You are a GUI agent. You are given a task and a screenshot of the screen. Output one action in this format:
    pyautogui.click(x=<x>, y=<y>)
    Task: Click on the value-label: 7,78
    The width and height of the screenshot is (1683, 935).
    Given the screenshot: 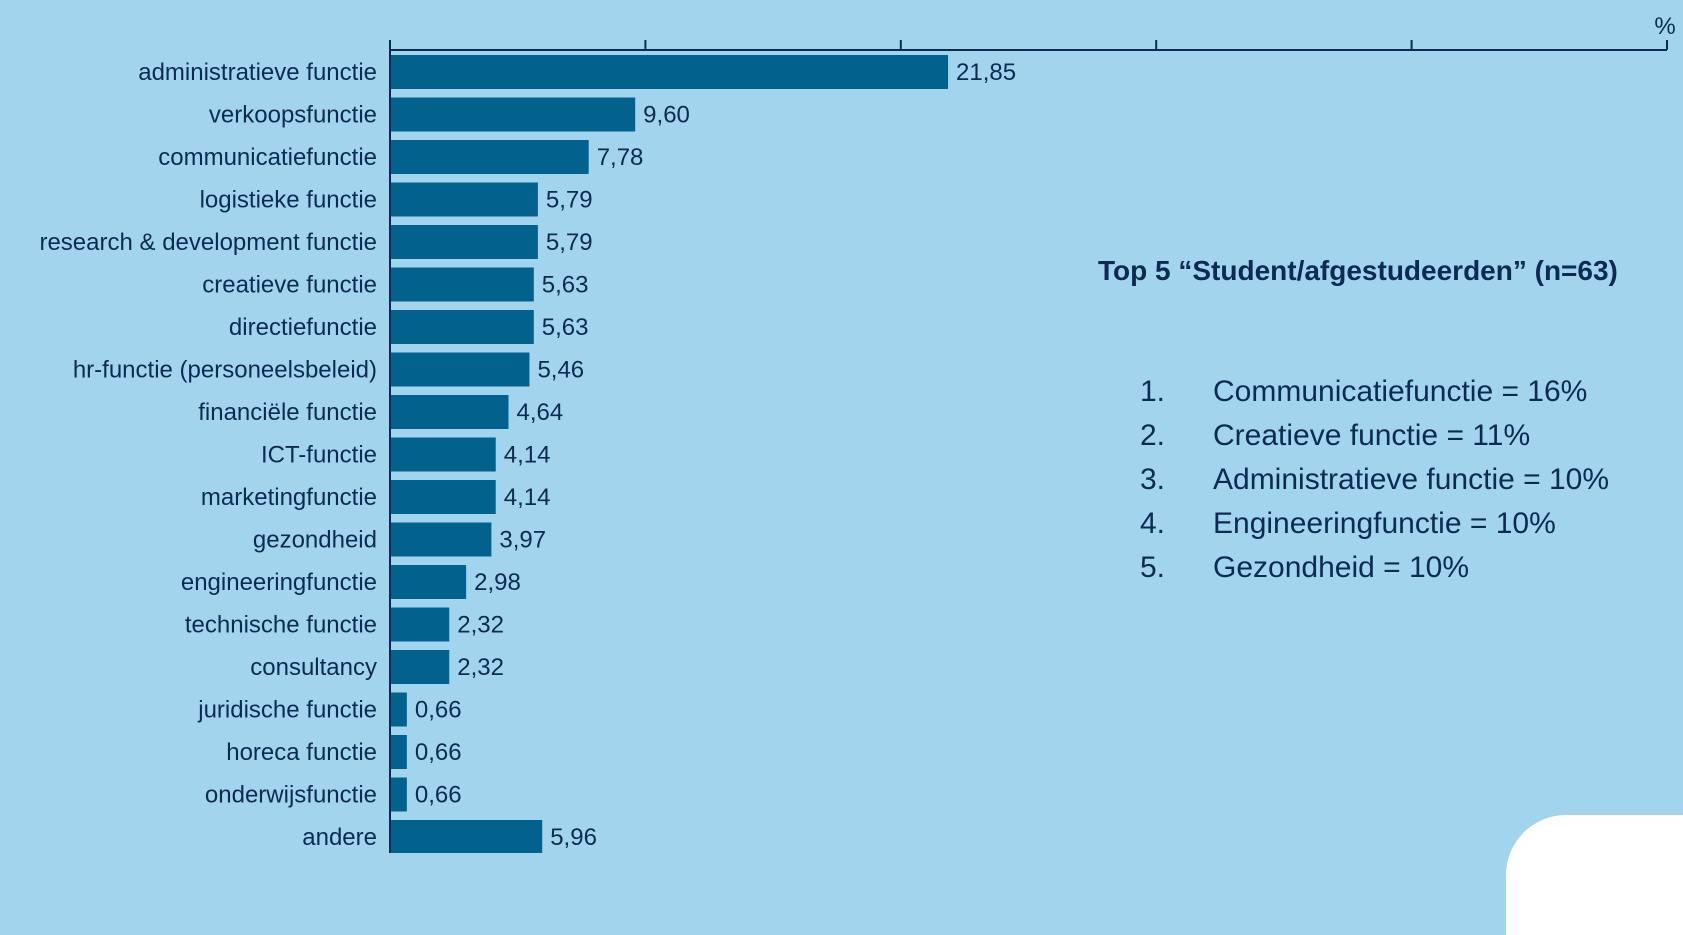 What is the action you would take?
    pyautogui.click(x=620, y=157)
    